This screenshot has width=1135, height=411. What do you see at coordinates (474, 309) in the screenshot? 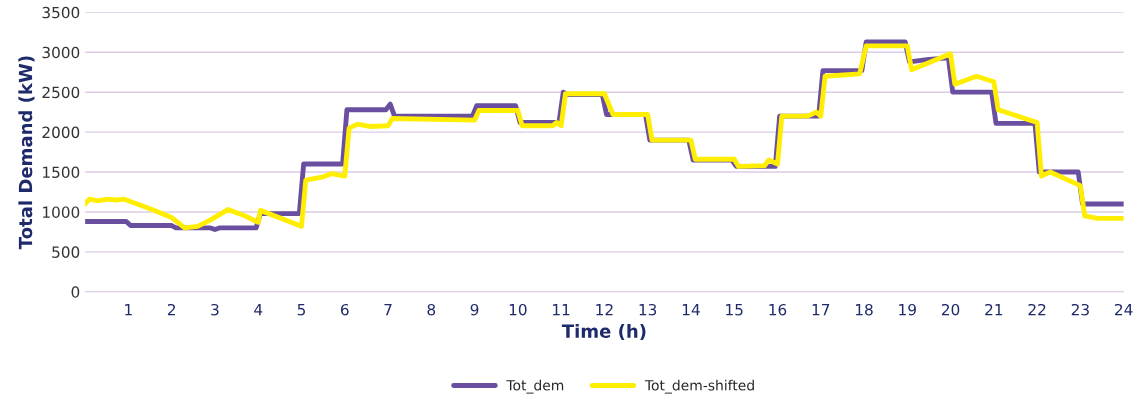
I see `x-tick-label: 9` at bounding box center [474, 309].